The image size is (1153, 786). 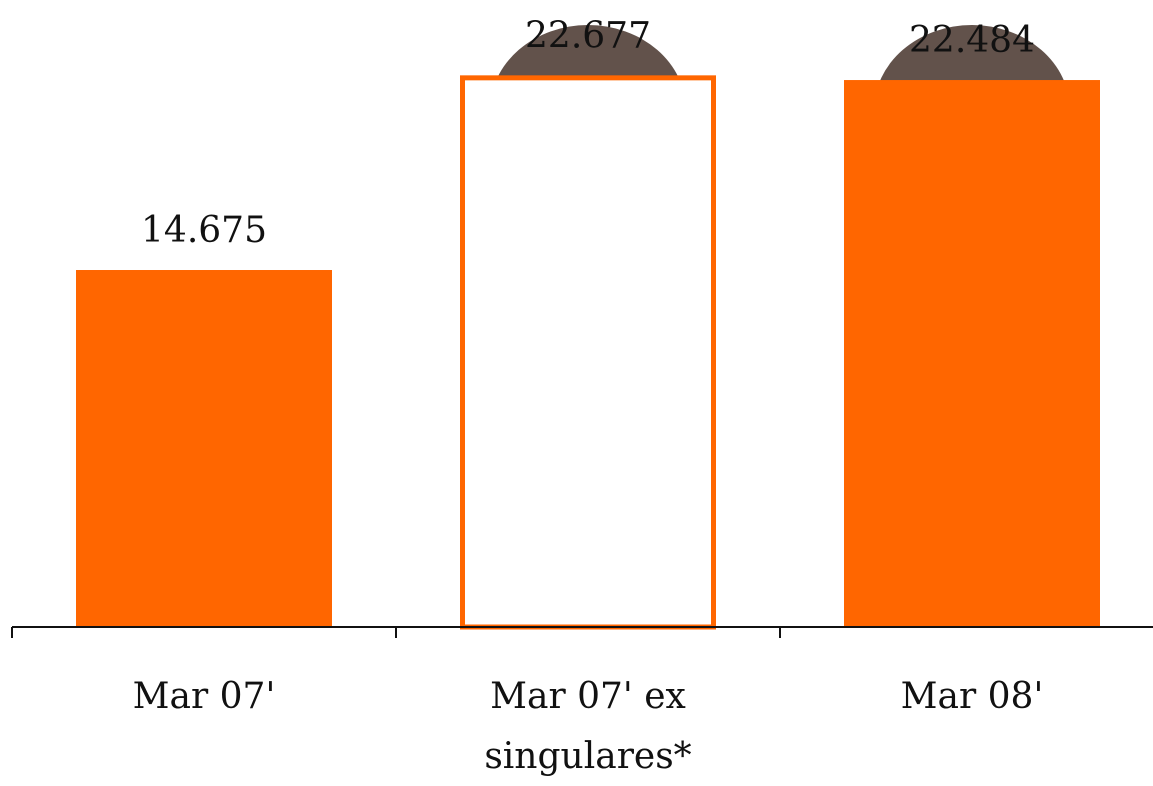 What do you see at coordinates (972, 40) in the screenshot?
I see `value-label-3: 22.484` at bounding box center [972, 40].